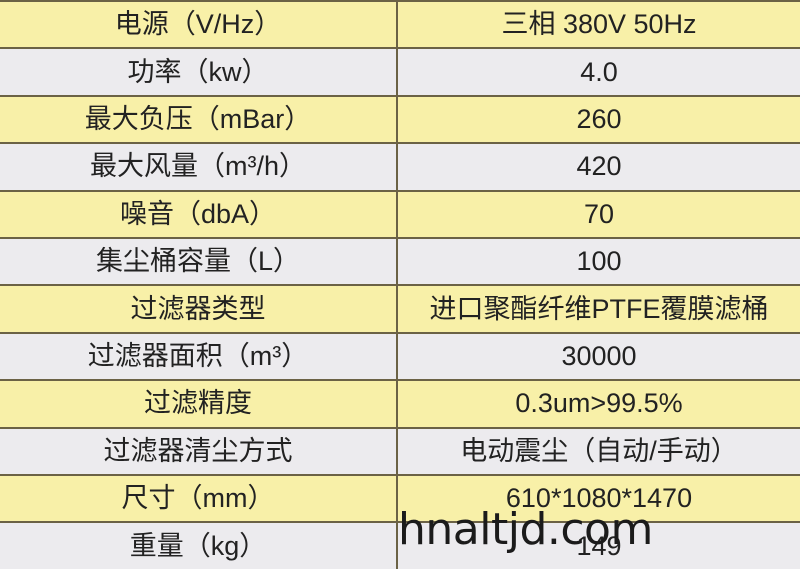 The image size is (800, 569). What do you see at coordinates (400, 24) in the screenshot?
I see `table-row: 电源（V/Hz） 三相 380V 50Hz` at bounding box center [400, 24].